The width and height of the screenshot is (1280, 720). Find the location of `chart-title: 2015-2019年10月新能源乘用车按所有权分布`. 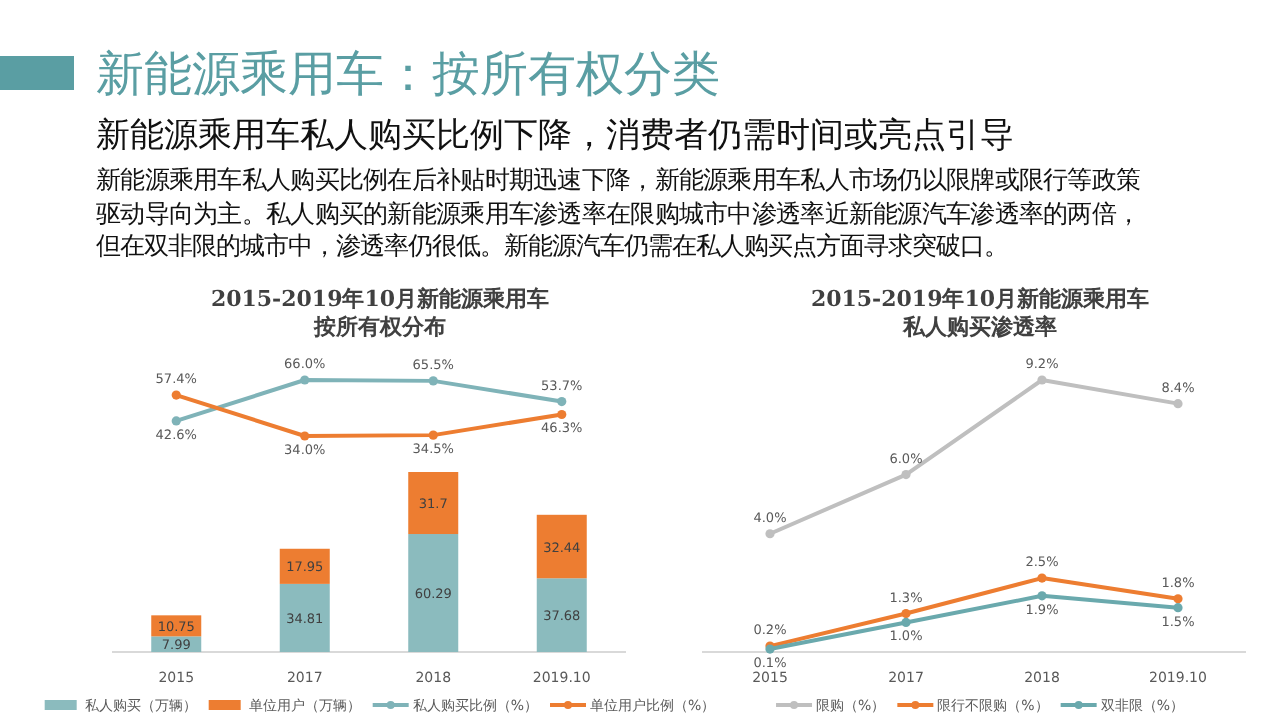

chart-title: 2015-2019年10月新能源乘用车按所有权分布 is located at coordinates (380, 313).